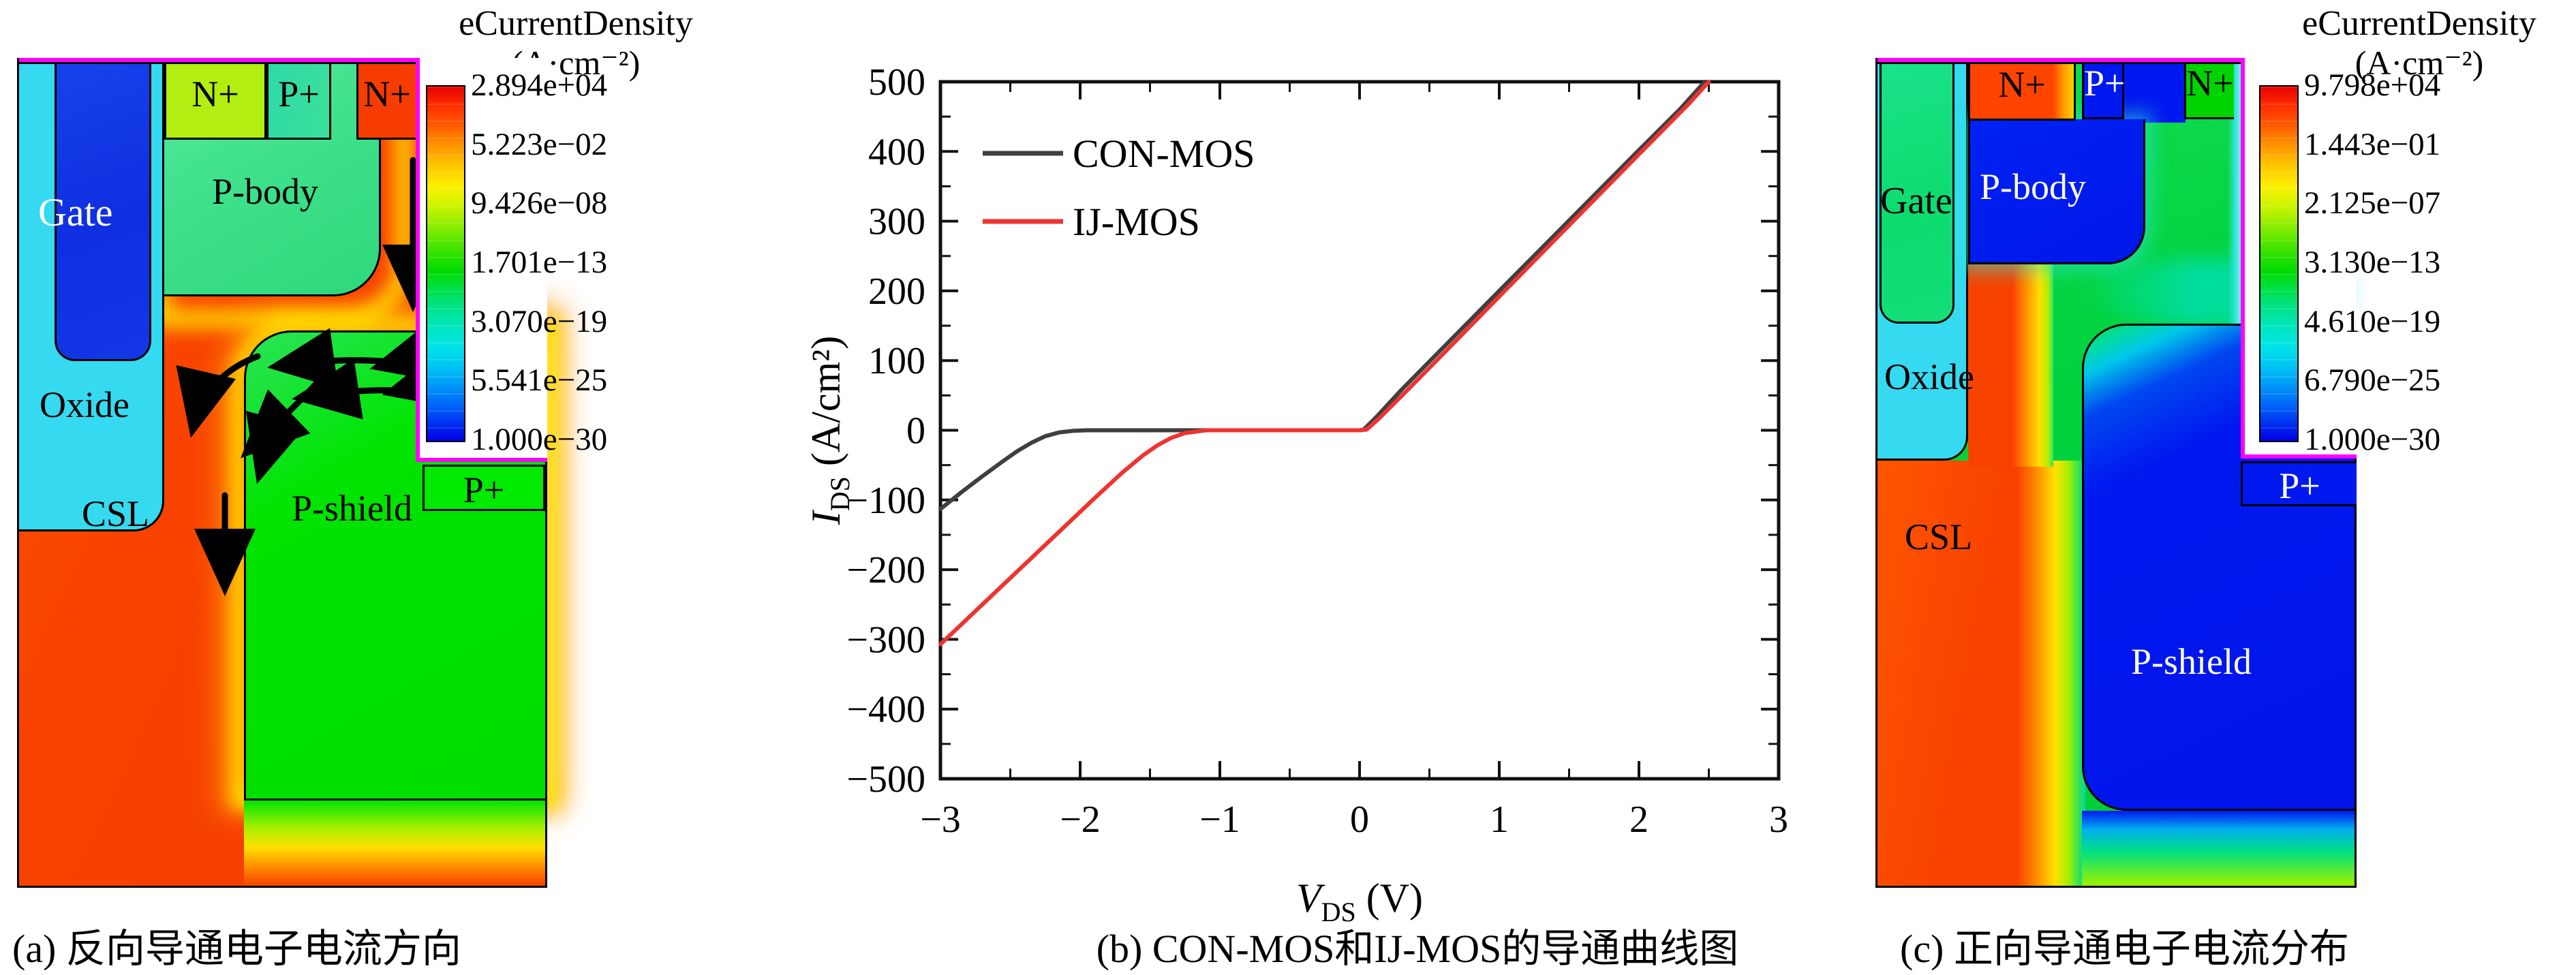 The image size is (2576, 975). I want to click on region-gate-a, so click(103, 209).